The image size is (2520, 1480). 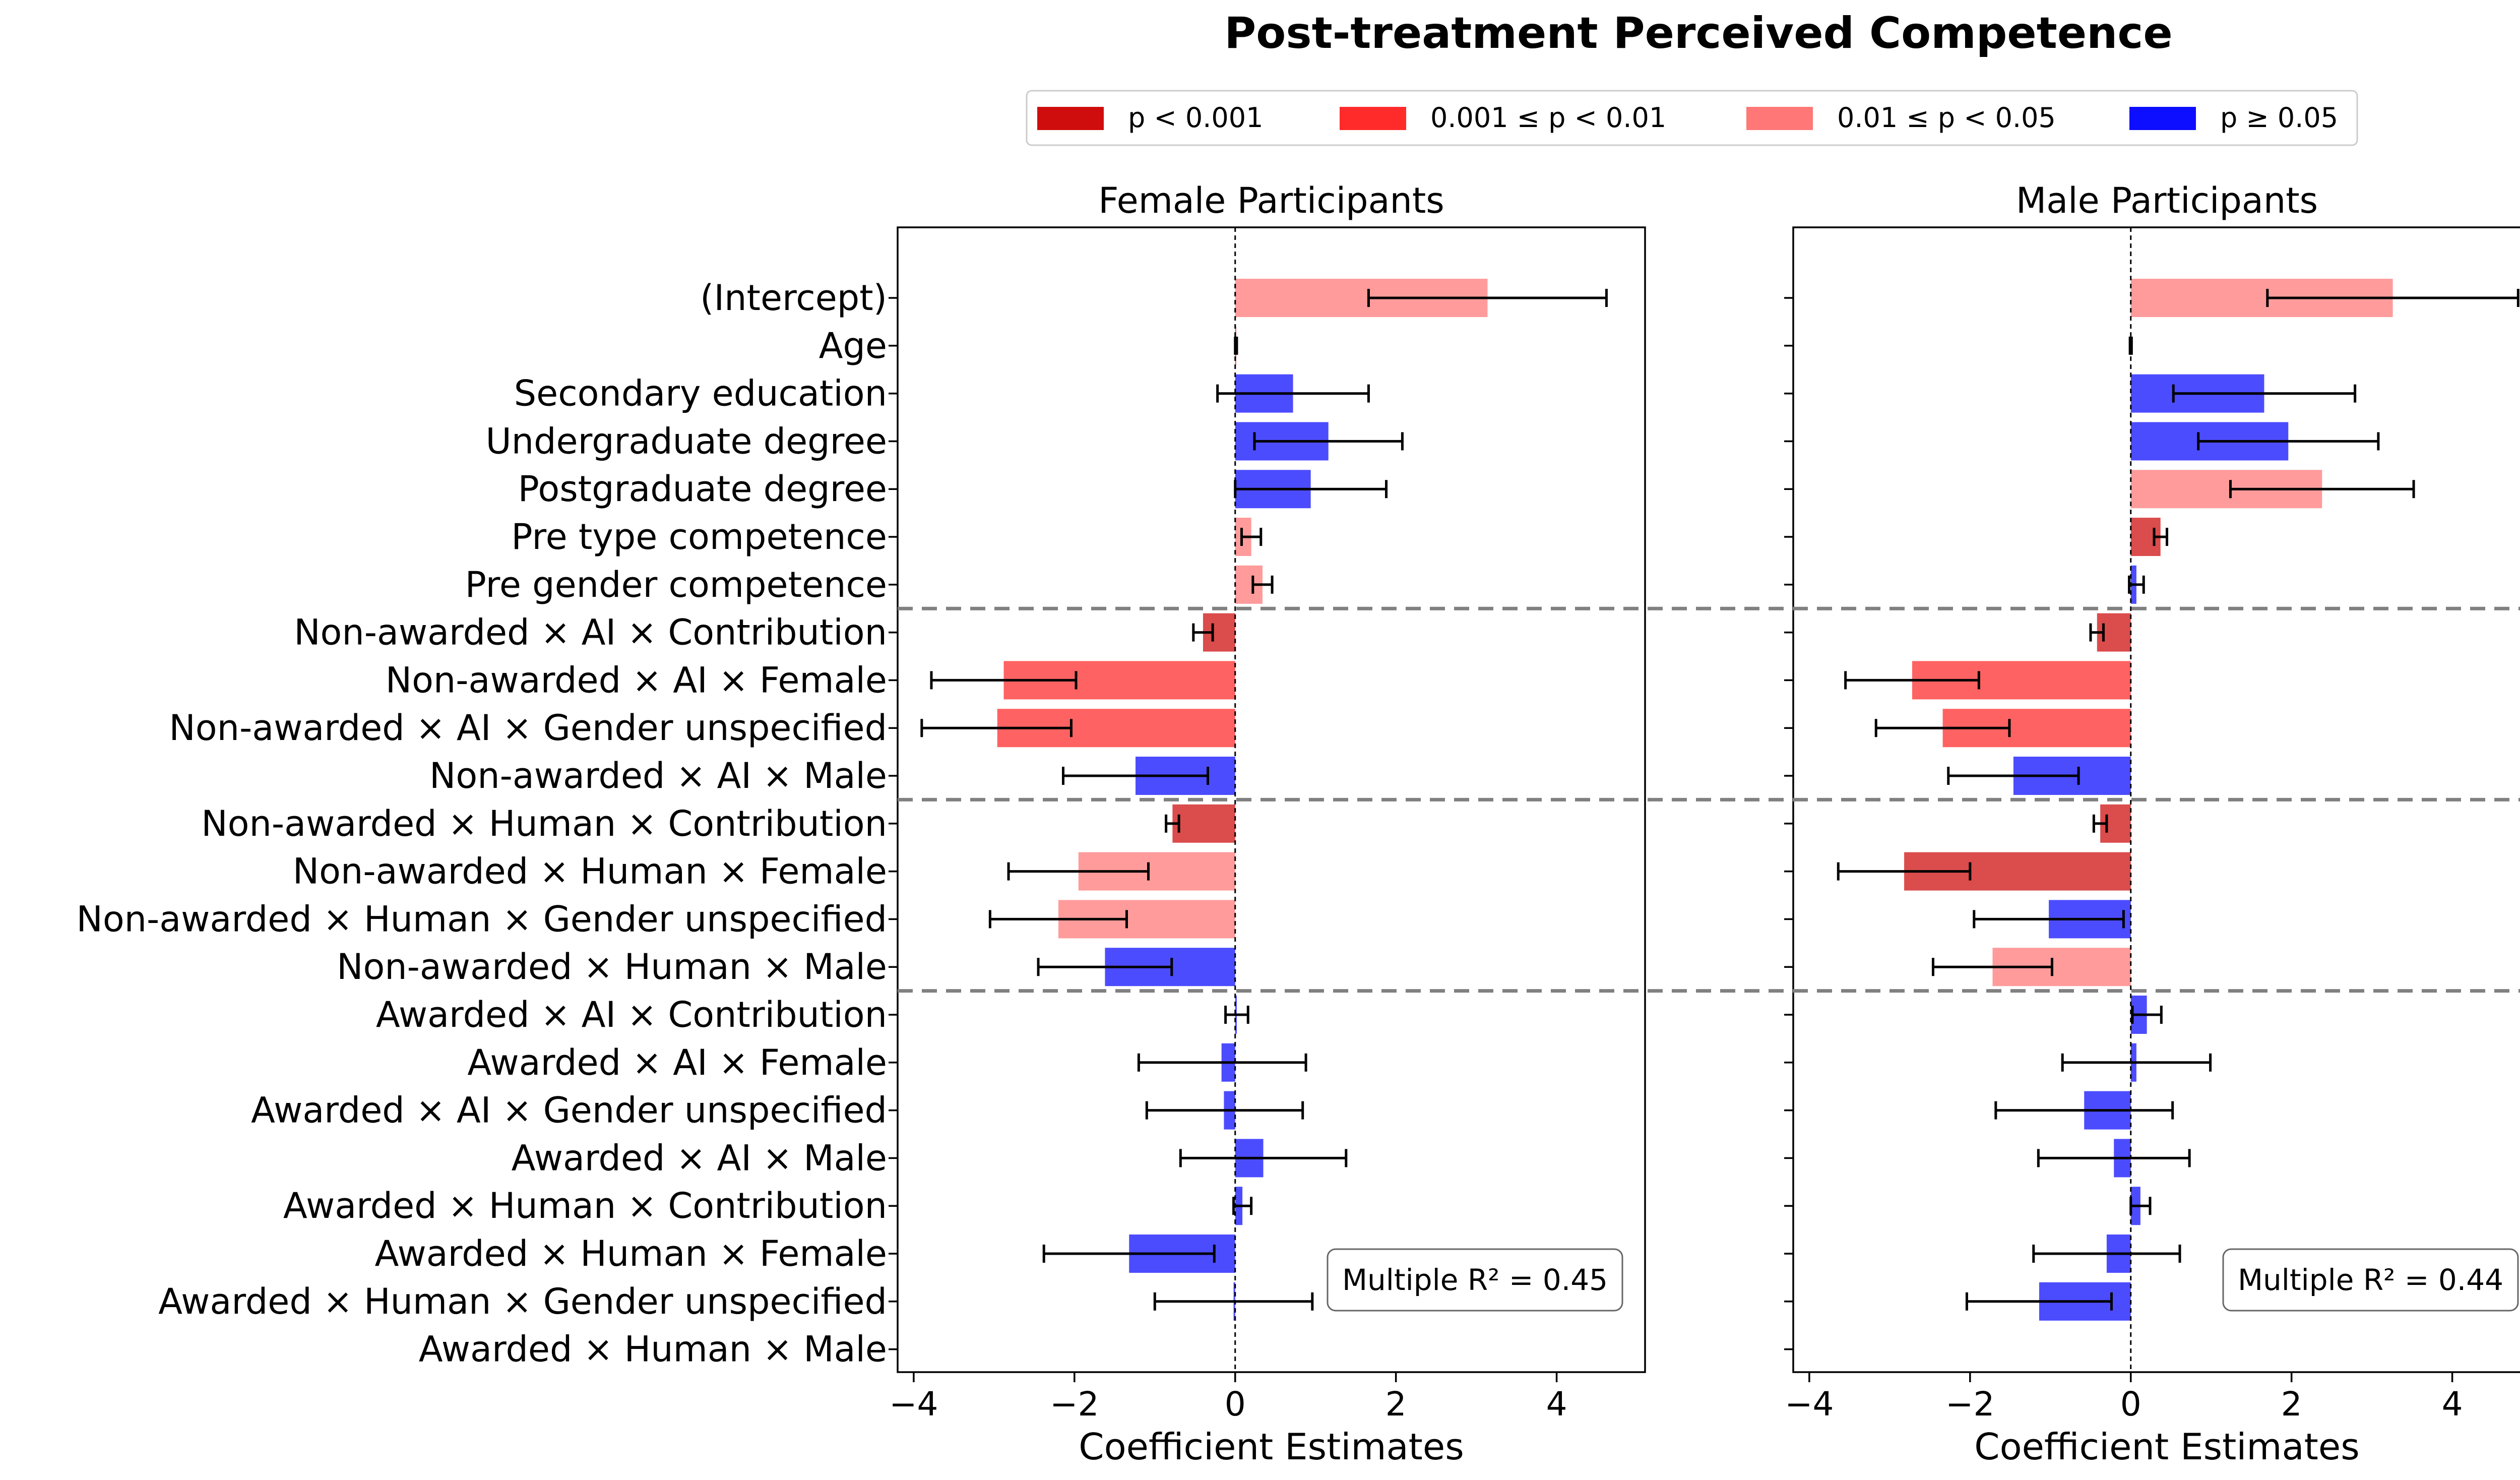 What do you see at coordinates (686, 441) in the screenshot?
I see `category-label: Undergraduate degree` at bounding box center [686, 441].